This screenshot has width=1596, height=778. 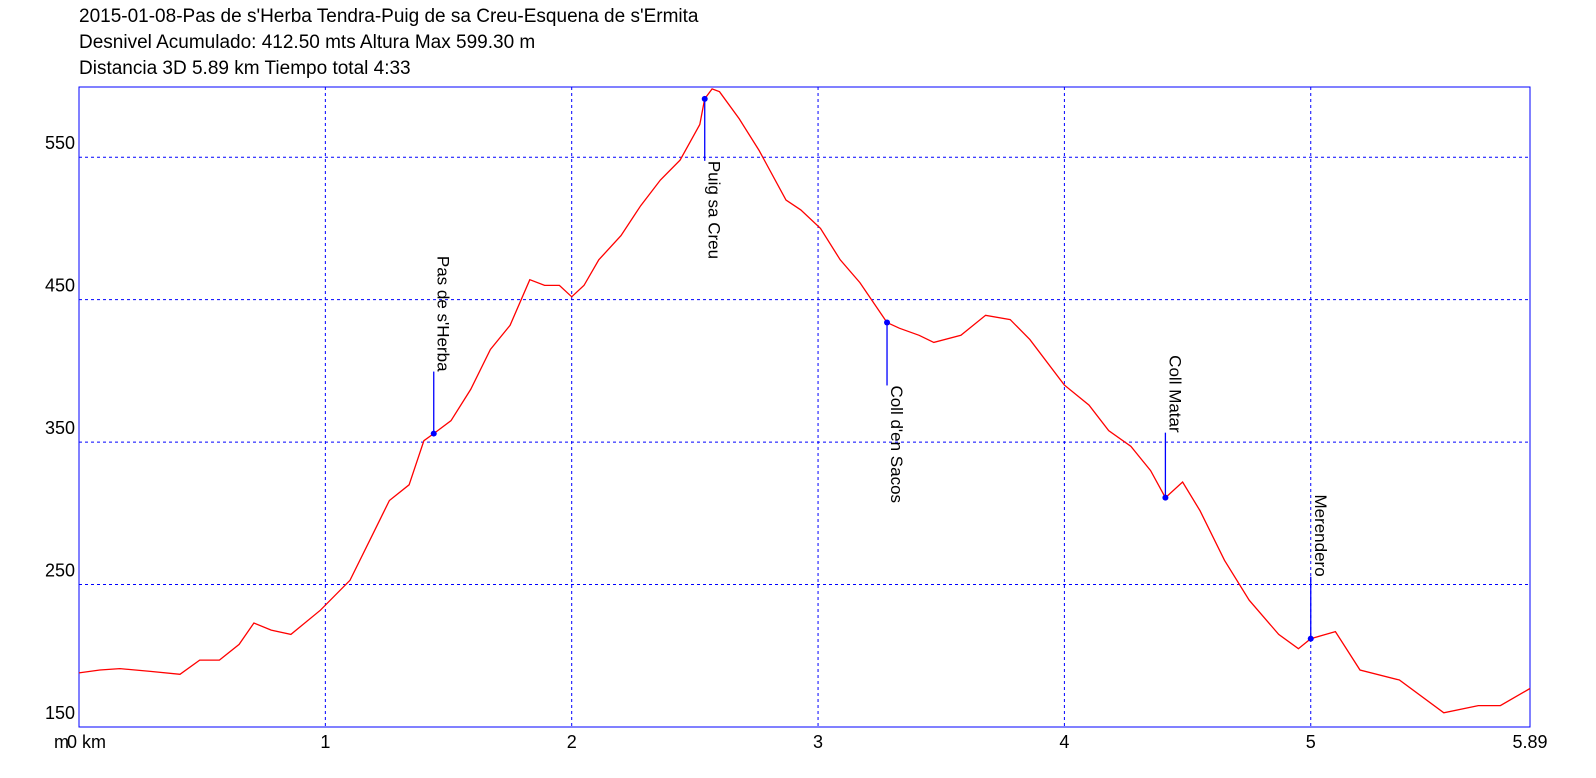 What do you see at coordinates (818, 742) in the screenshot?
I see `x-tick-label: 3` at bounding box center [818, 742].